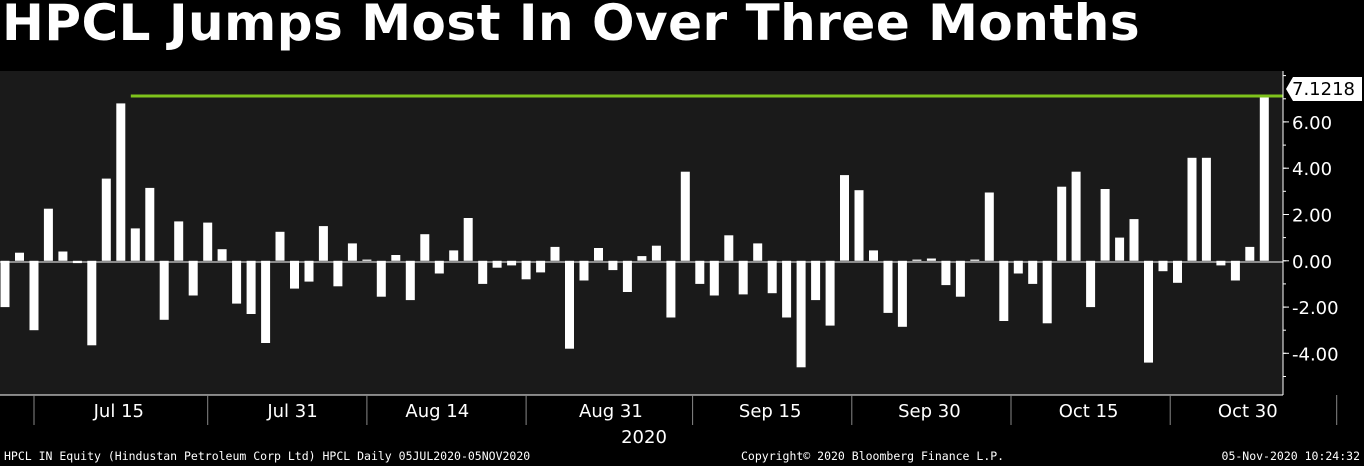 The height and width of the screenshot is (466, 1364). I want to click on x-tick-label: Sep 30, so click(929, 411).